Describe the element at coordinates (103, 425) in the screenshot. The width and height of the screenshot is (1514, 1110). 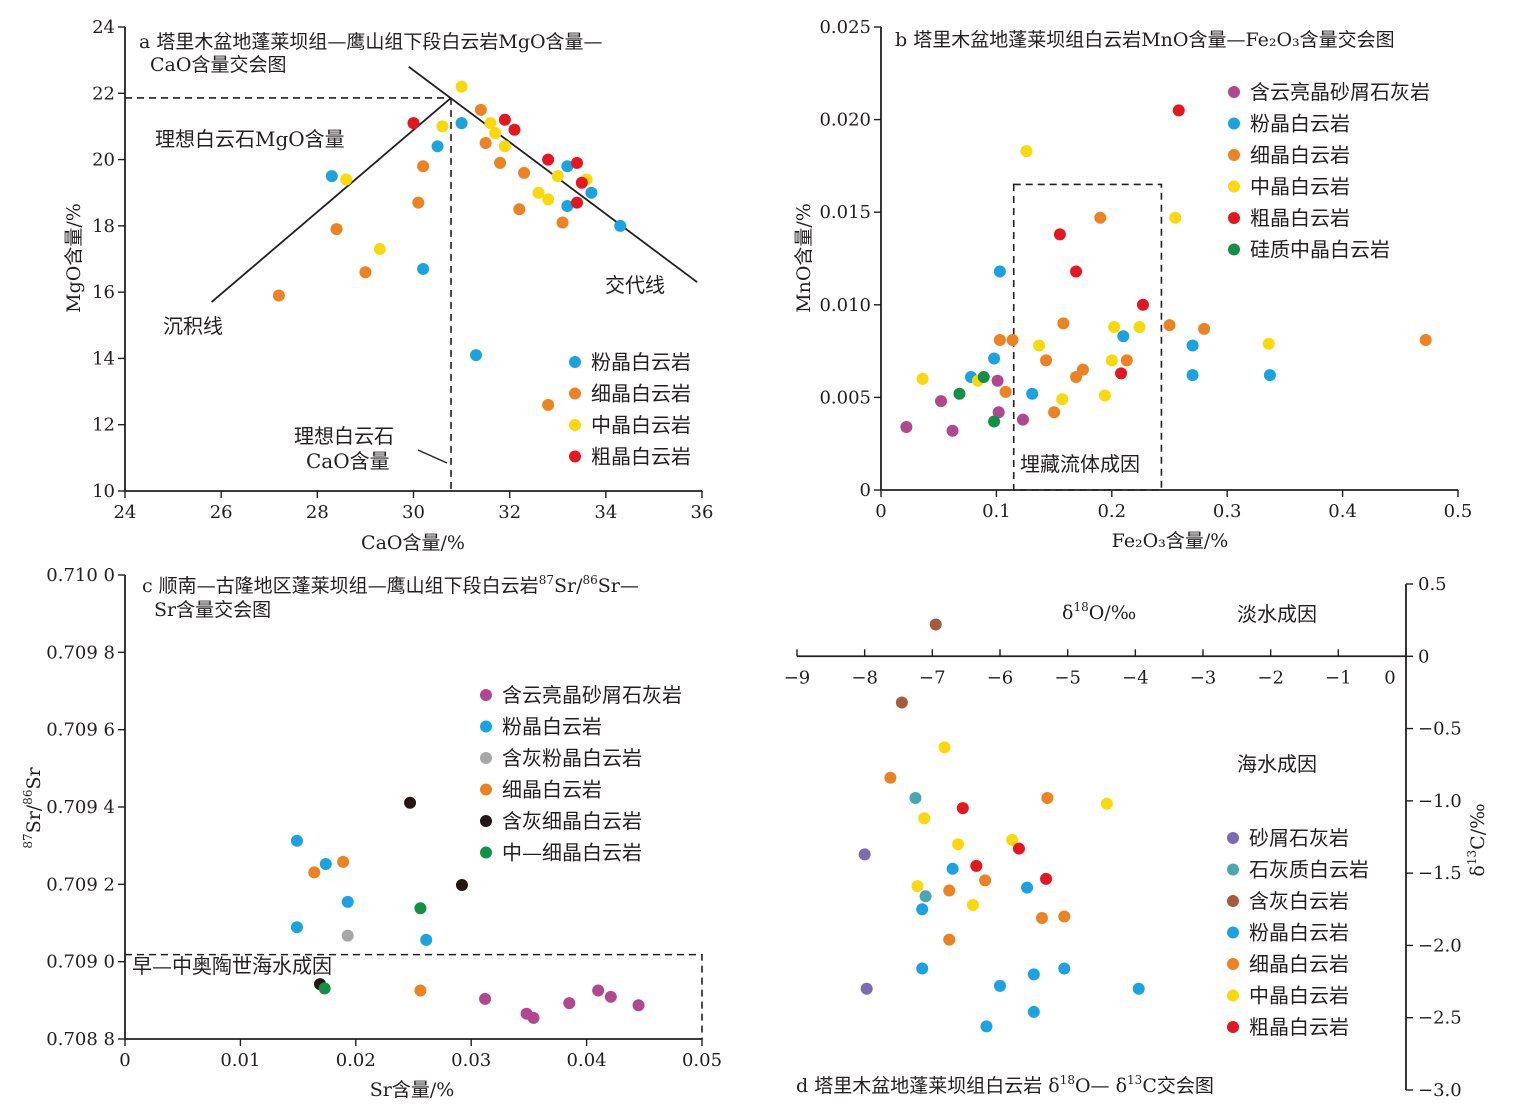
I see `panel-a-y-tick-label: 12` at that location.